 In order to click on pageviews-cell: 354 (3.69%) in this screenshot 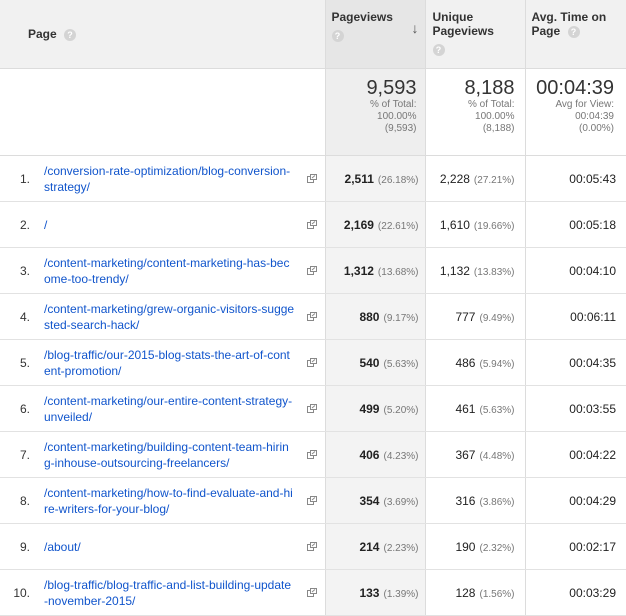, I will do `click(375, 500)`.